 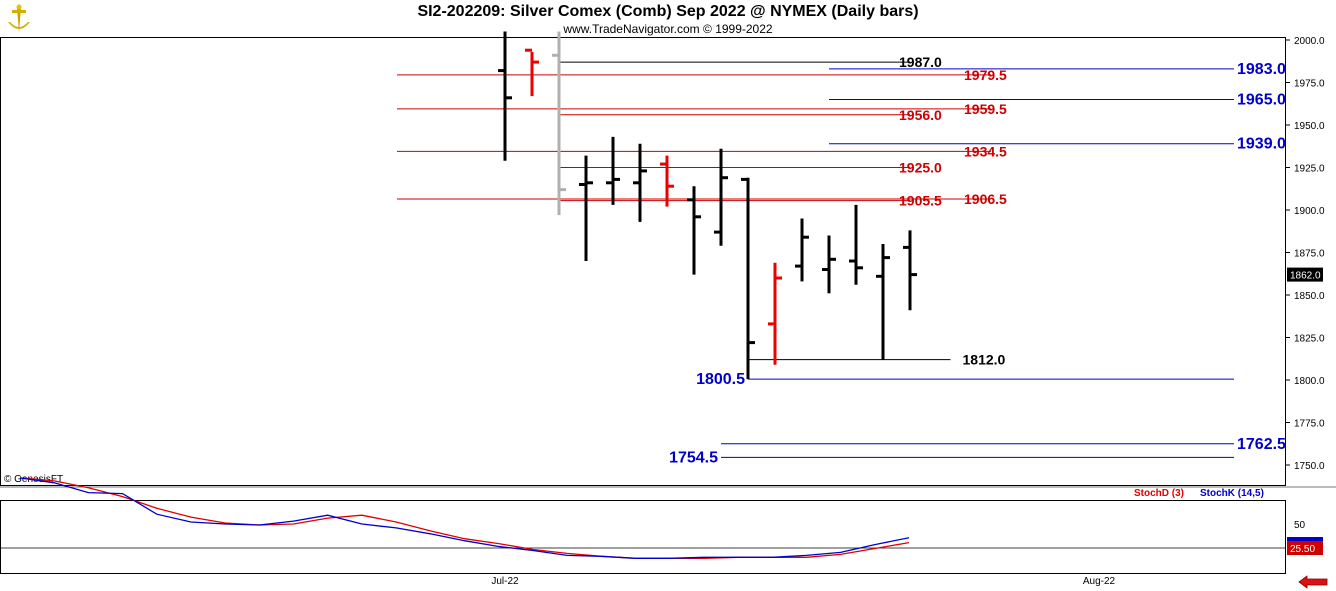 What do you see at coordinates (1261, 69) in the screenshot?
I see `level-label: 1983.0` at bounding box center [1261, 69].